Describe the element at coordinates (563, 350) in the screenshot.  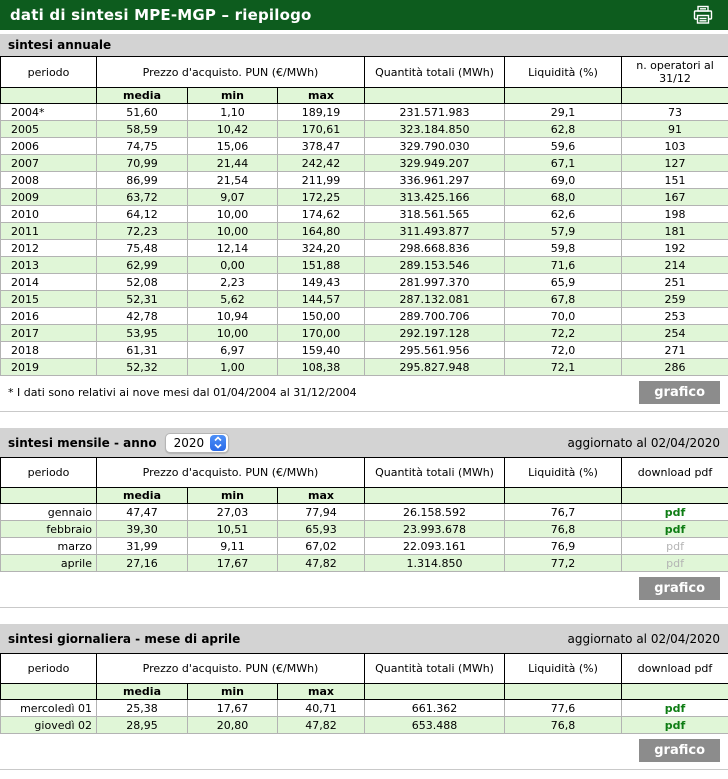
I see `cell-liquidita: 72,0` at that location.